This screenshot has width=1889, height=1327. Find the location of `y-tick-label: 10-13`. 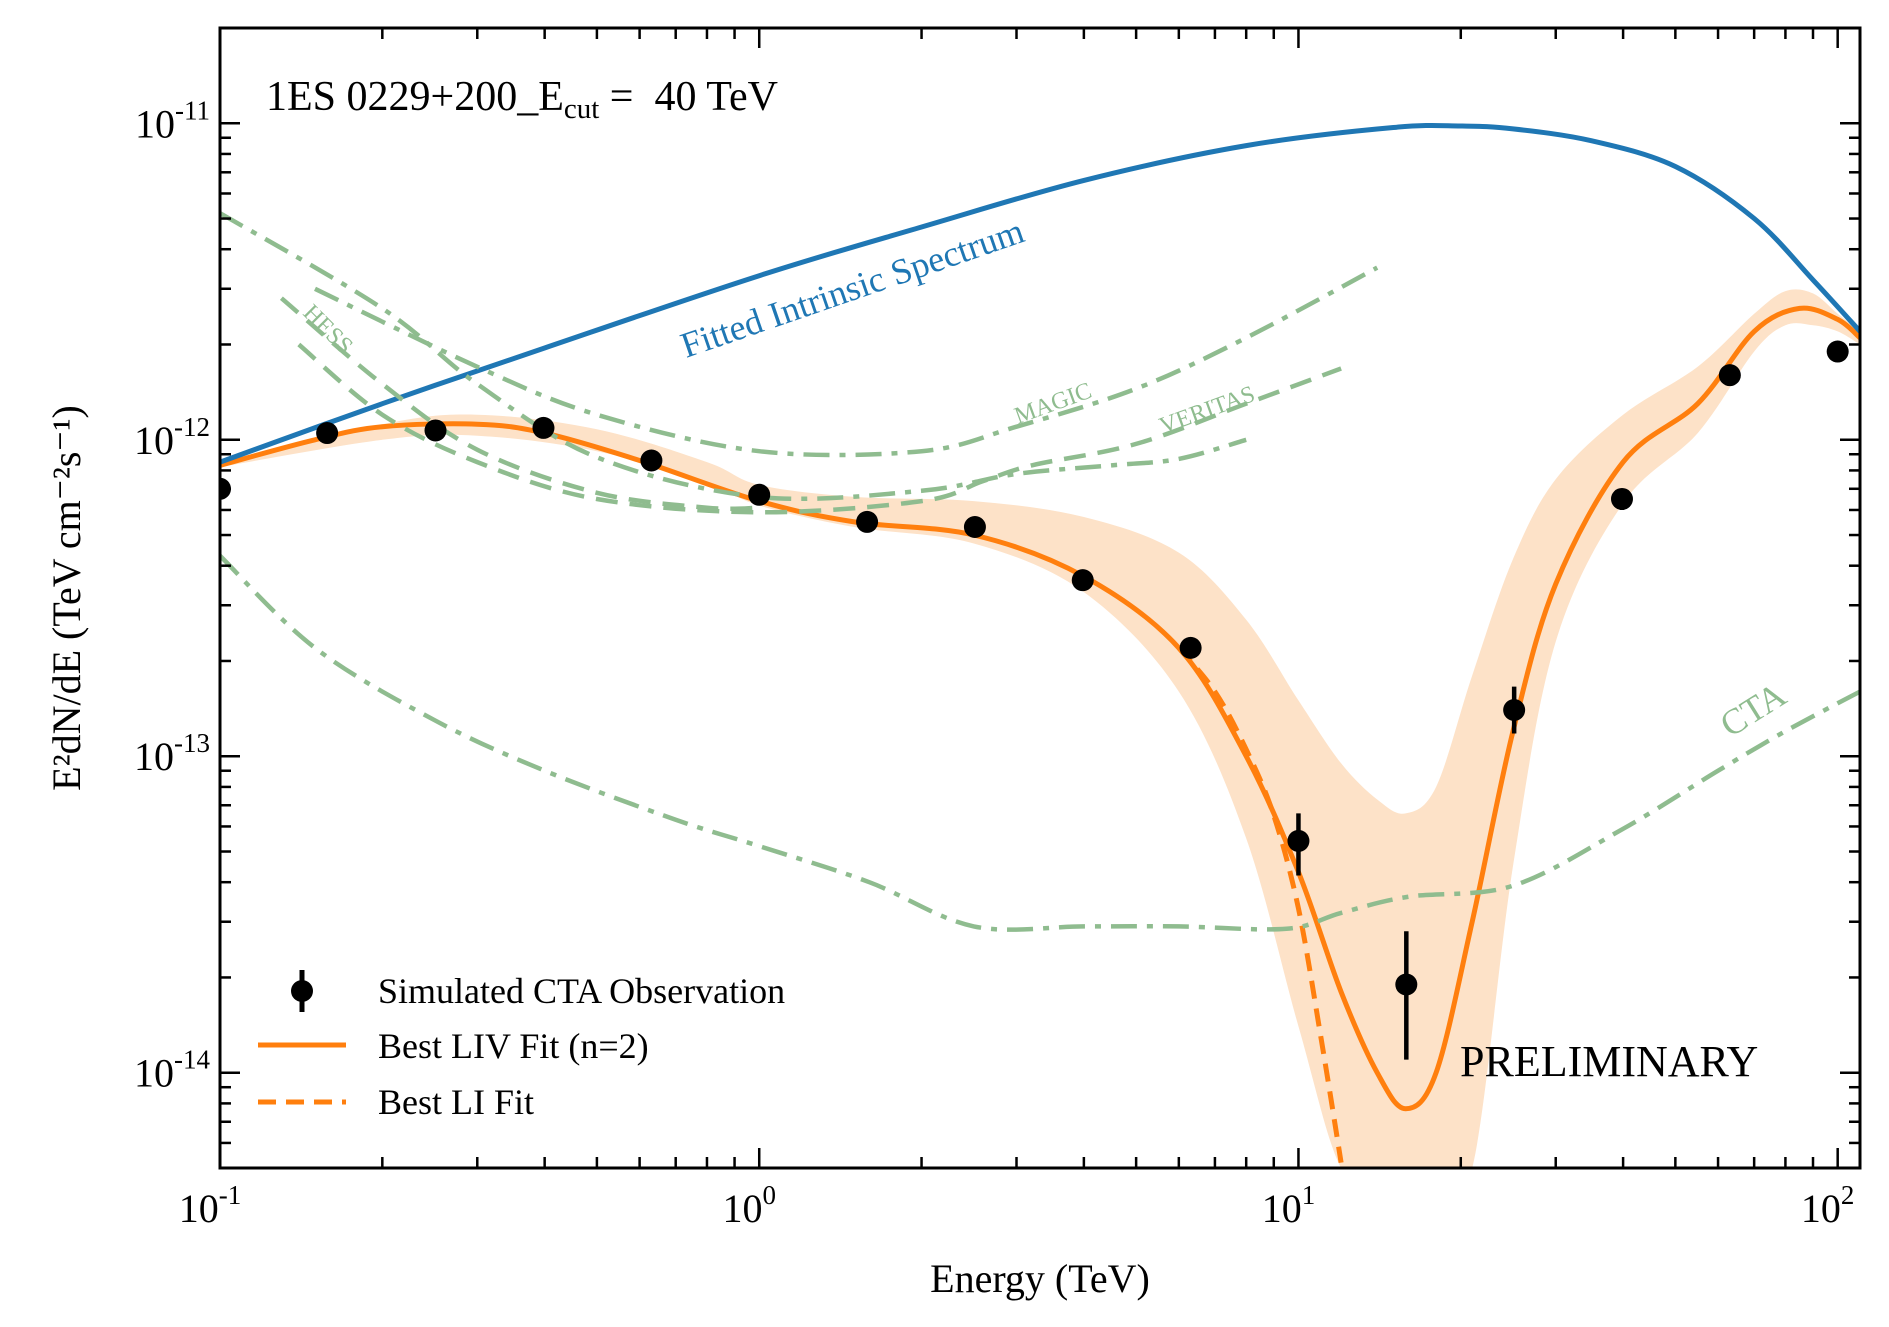

y-tick-label: 10-13 is located at coordinates (172, 753).